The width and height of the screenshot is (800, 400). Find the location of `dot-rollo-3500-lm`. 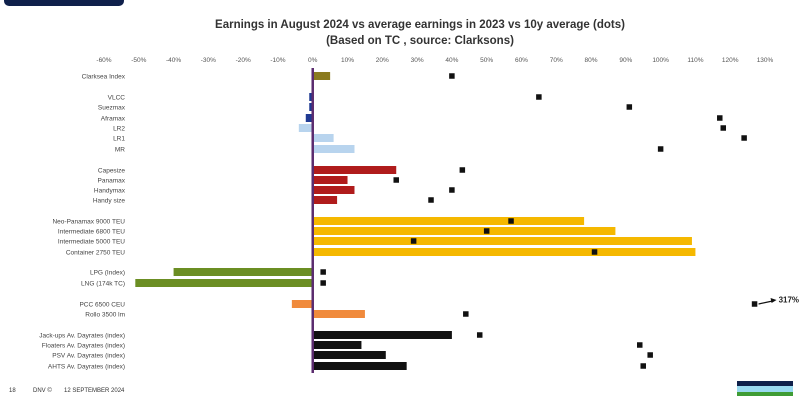

dot-rollo-3500-lm is located at coordinates (466, 314).